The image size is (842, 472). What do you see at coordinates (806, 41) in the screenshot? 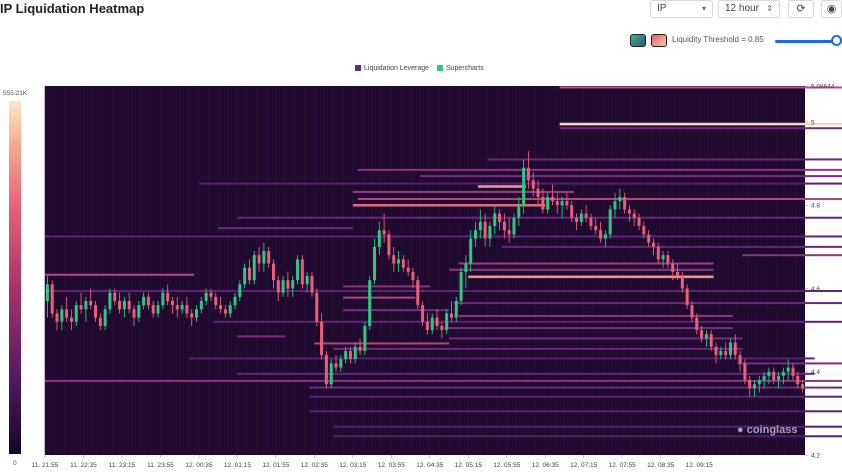
I see `threshold-slider` at bounding box center [806, 41].